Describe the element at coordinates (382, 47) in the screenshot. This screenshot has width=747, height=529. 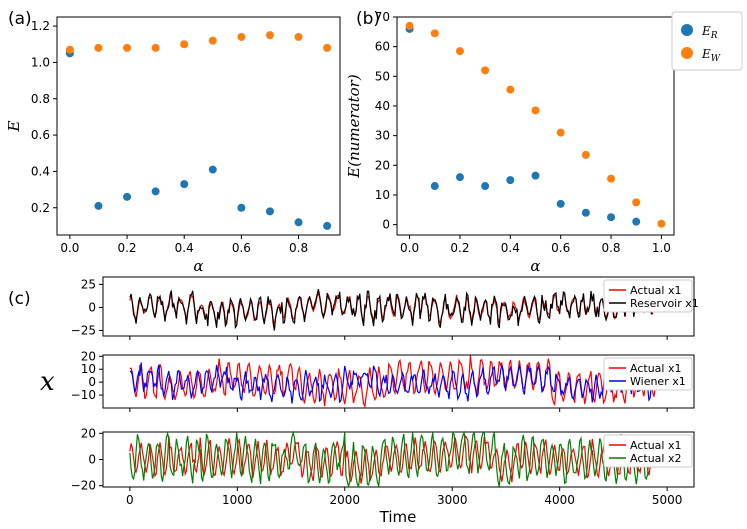
I see `y-tick-label: 60` at that location.